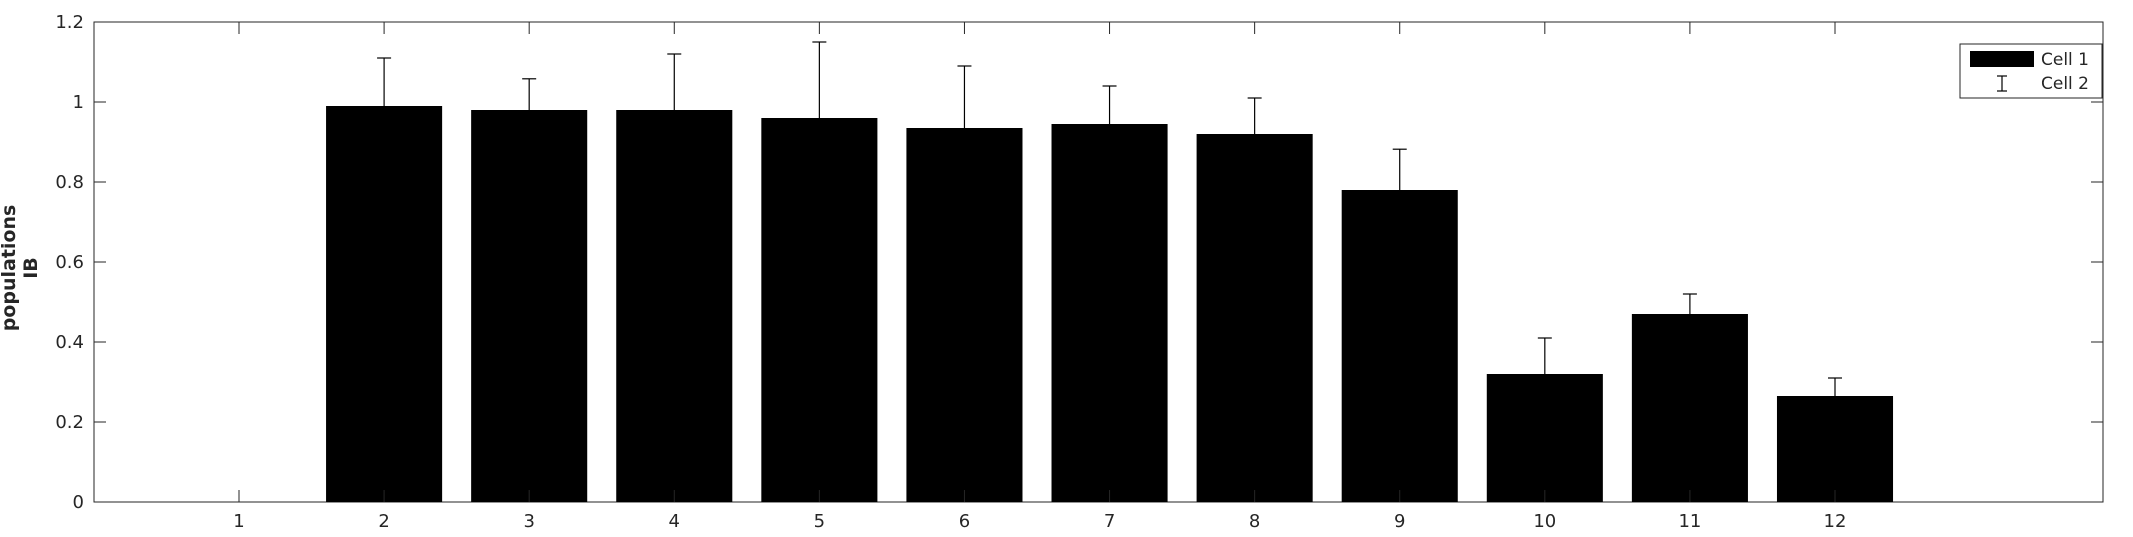 The image size is (2133, 537). I want to click on x-tick-label: 8, so click(1254, 521).